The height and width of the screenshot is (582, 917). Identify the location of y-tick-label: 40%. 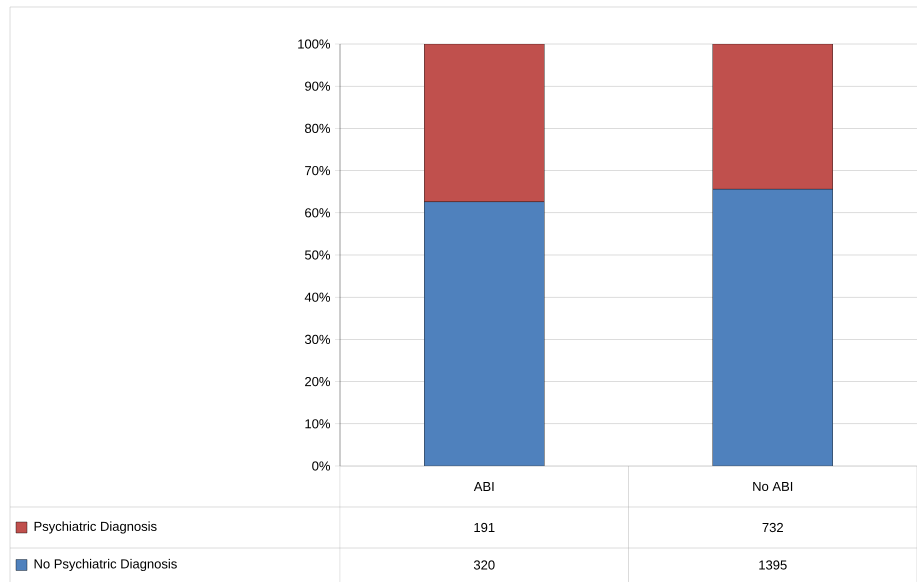
(317, 297).